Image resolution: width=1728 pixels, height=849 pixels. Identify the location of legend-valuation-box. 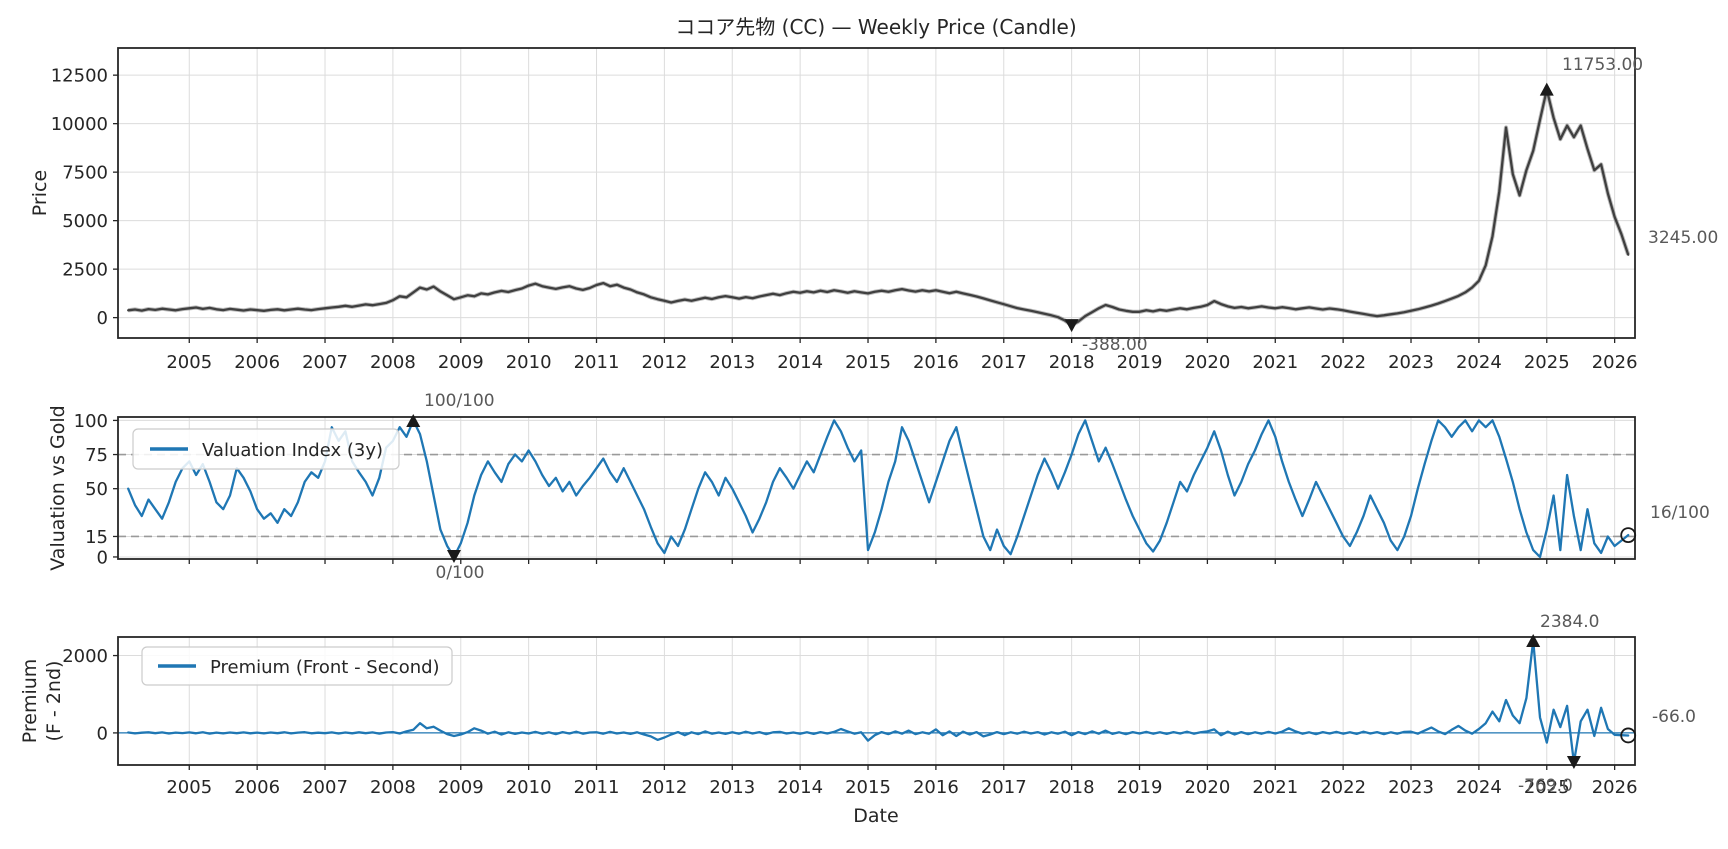
(266, 449).